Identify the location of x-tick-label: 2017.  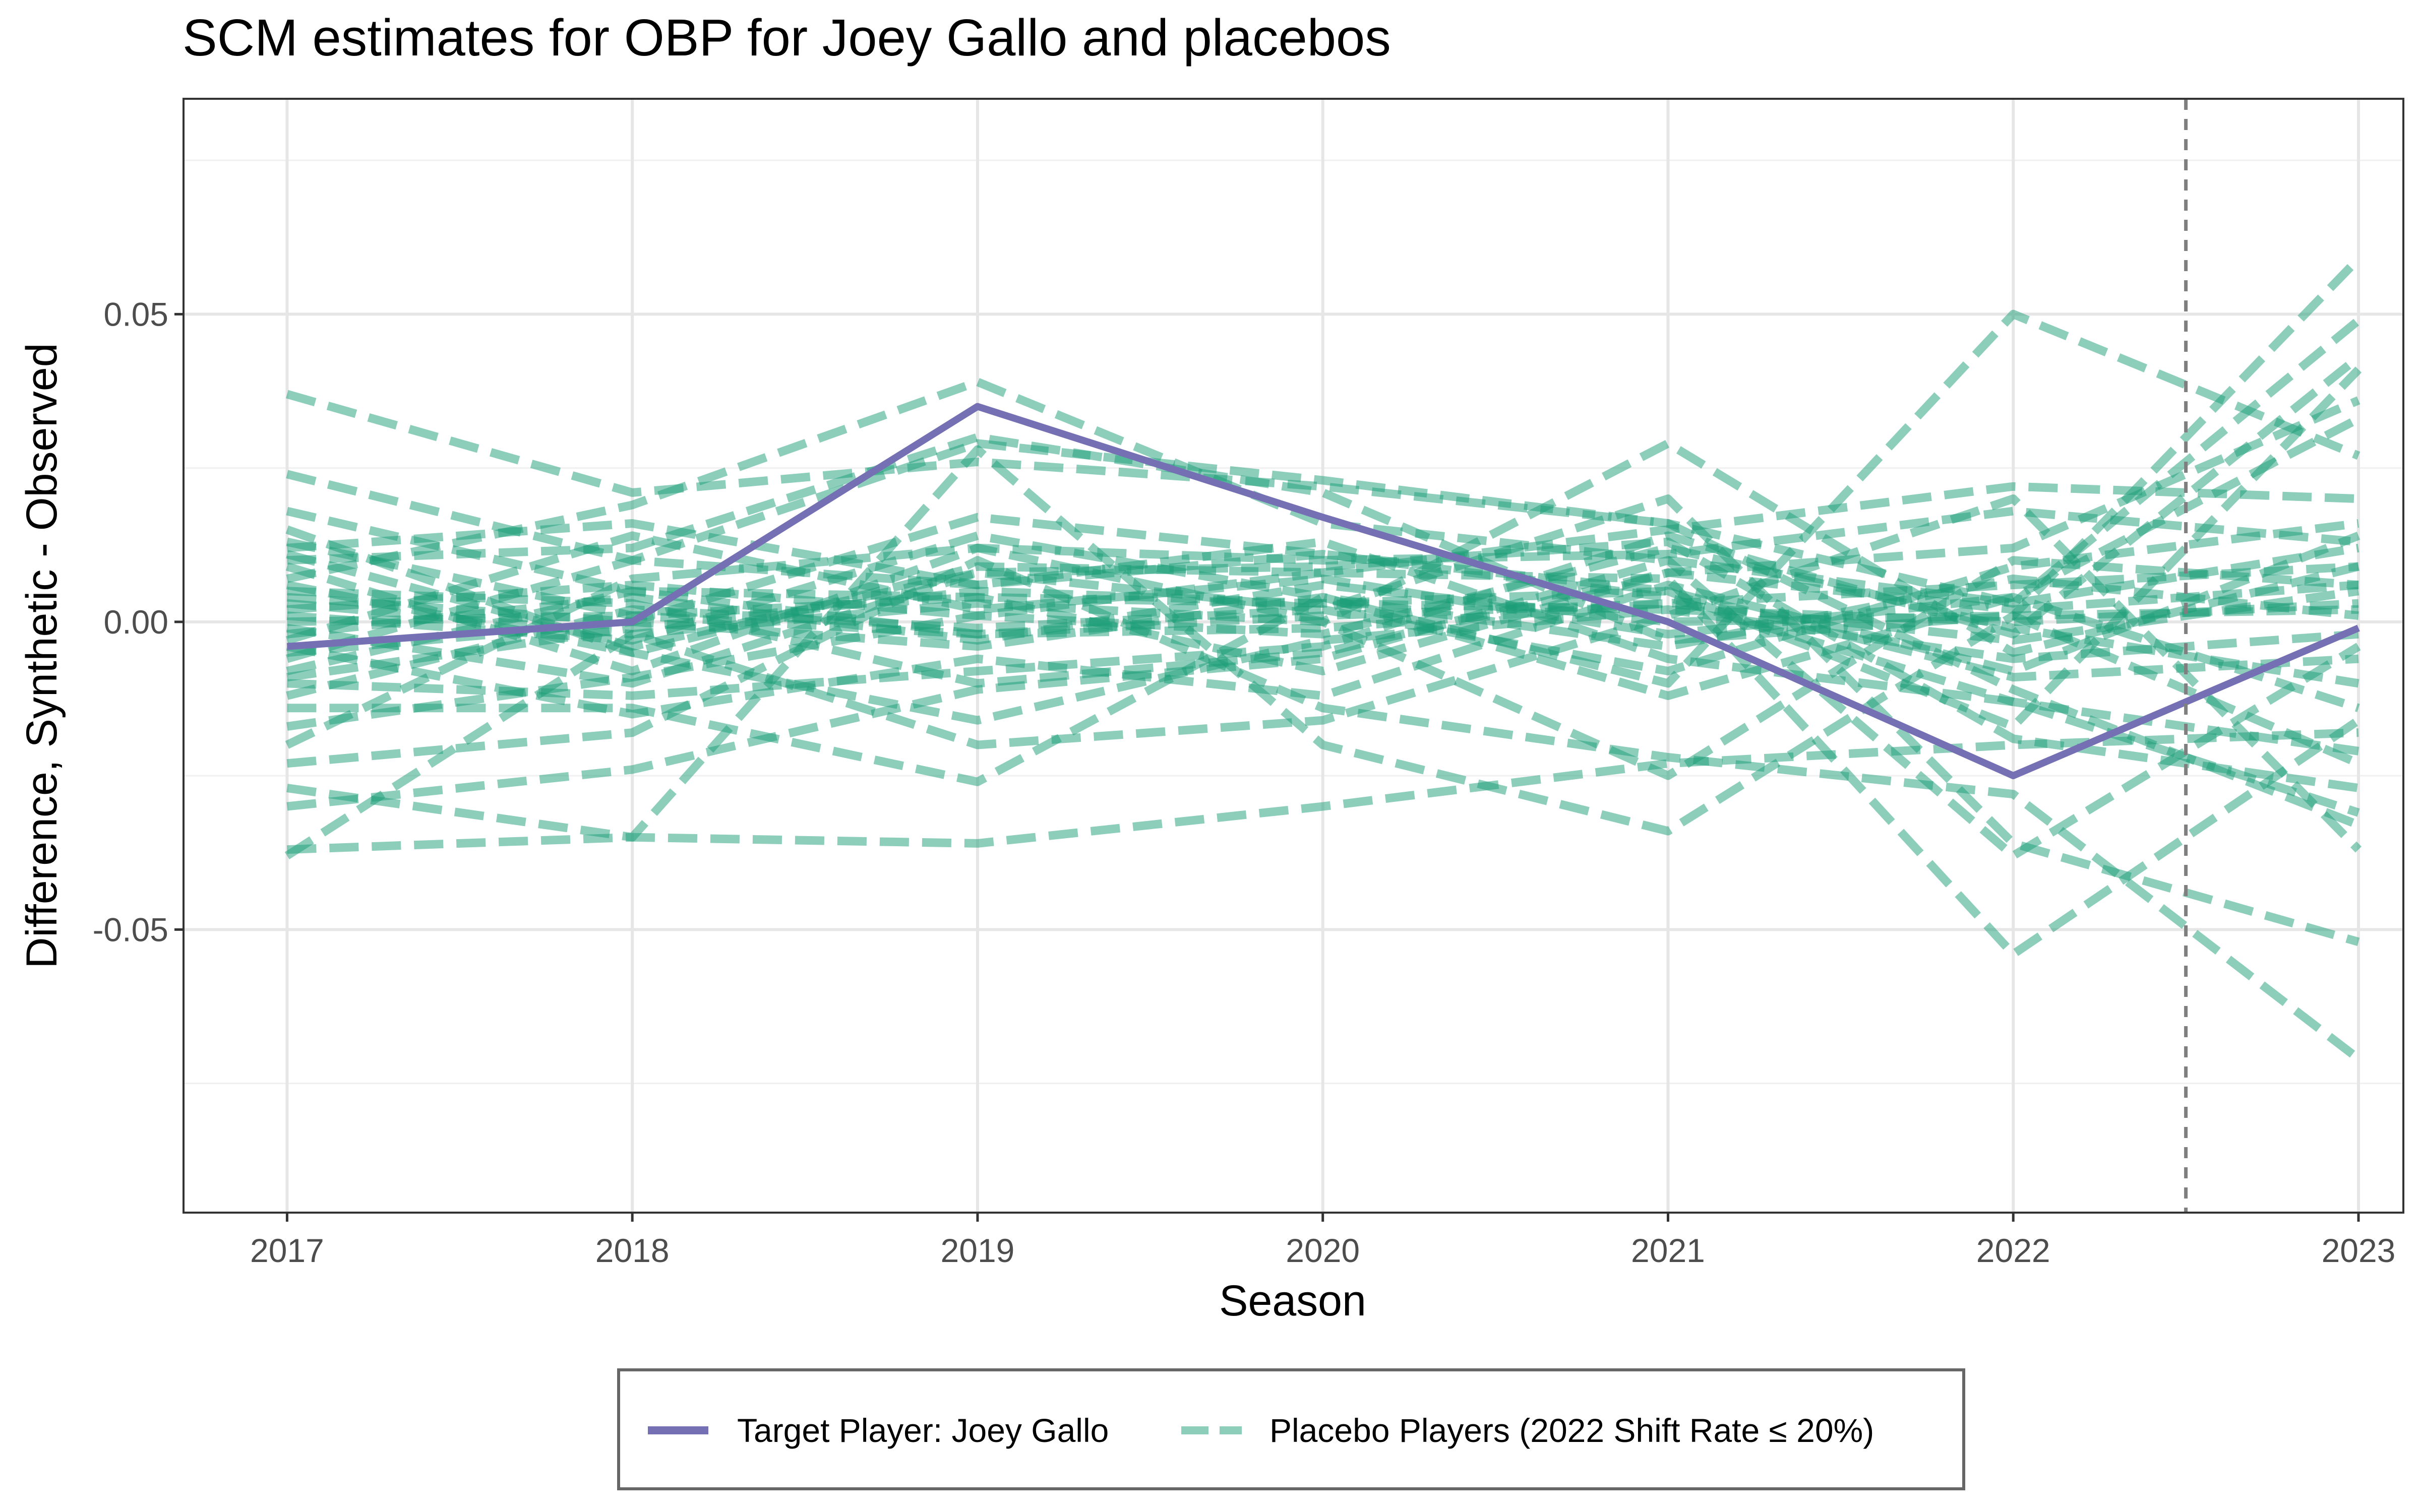
(287, 1250).